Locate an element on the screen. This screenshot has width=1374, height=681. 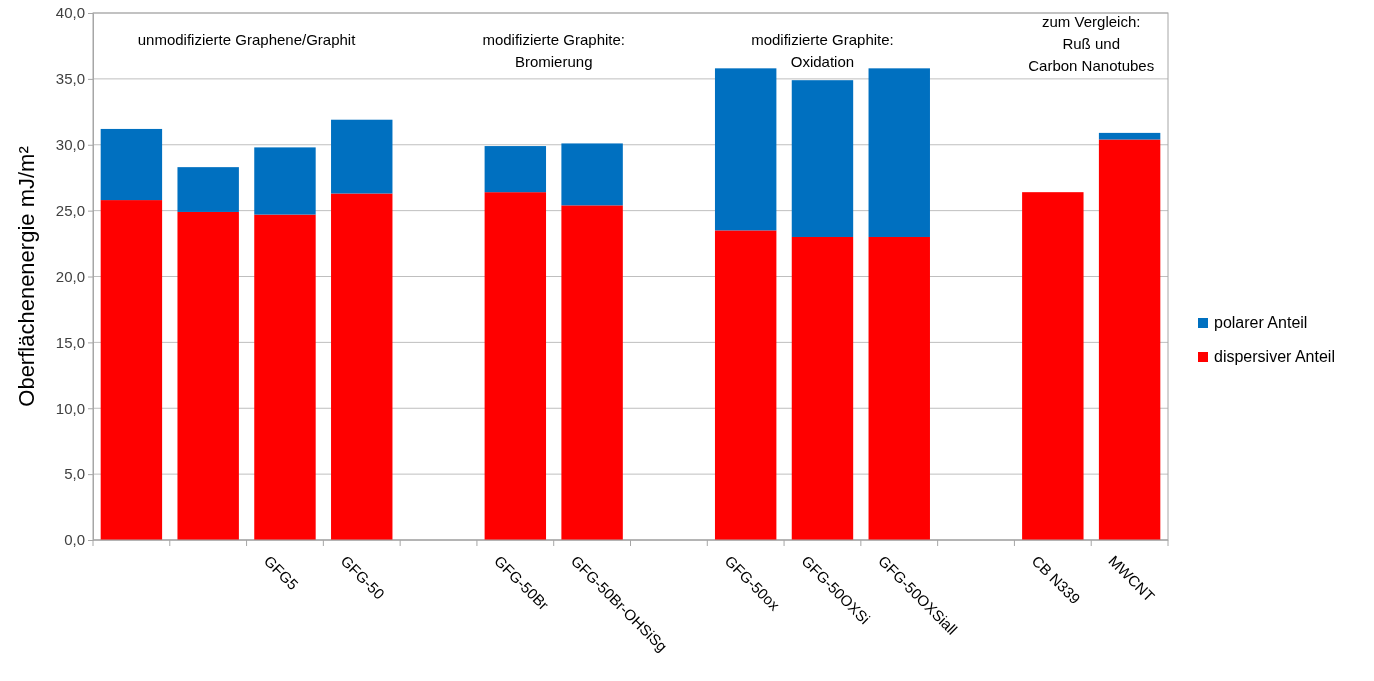
y-tick-label: 30,0 is located at coordinates (70, 145).